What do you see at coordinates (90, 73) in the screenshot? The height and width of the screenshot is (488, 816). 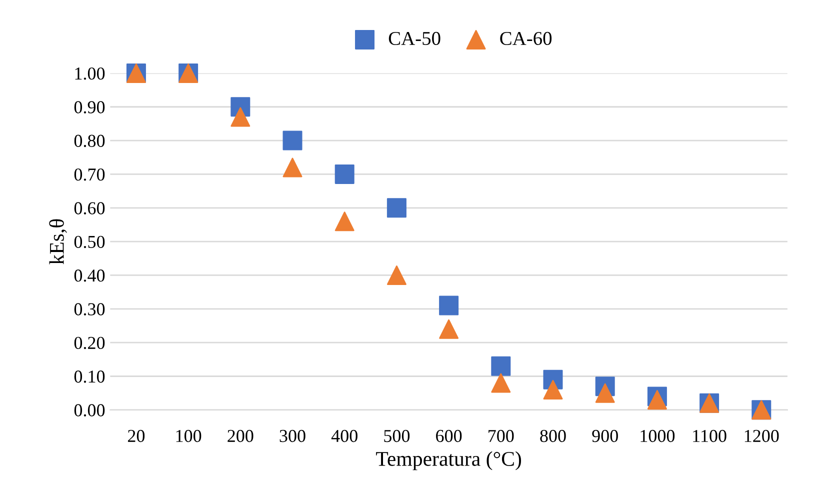 I see `y-tick-label: 1.00` at bounding box center [90, 73].